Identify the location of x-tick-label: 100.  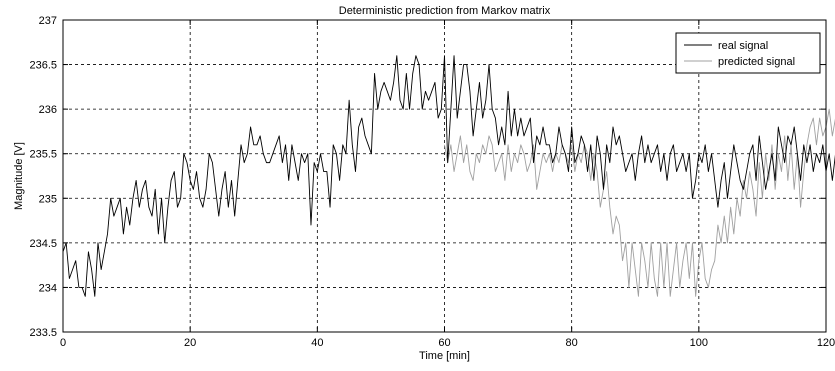
(699, 343).